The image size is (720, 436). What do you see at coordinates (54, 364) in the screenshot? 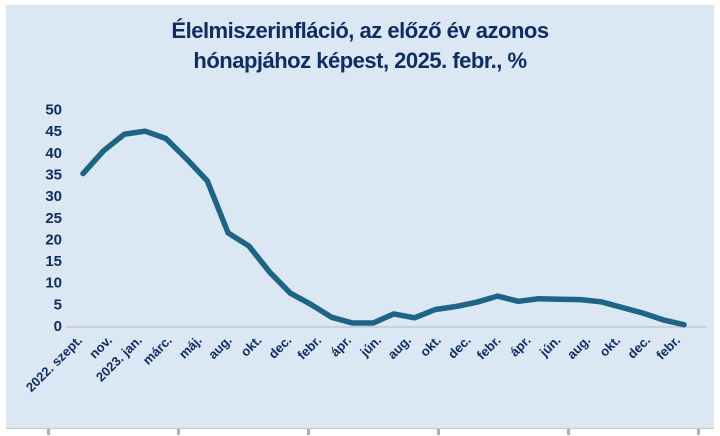
I see `x-axis-label: 2022. szept.` at bounding box center [54, 364].